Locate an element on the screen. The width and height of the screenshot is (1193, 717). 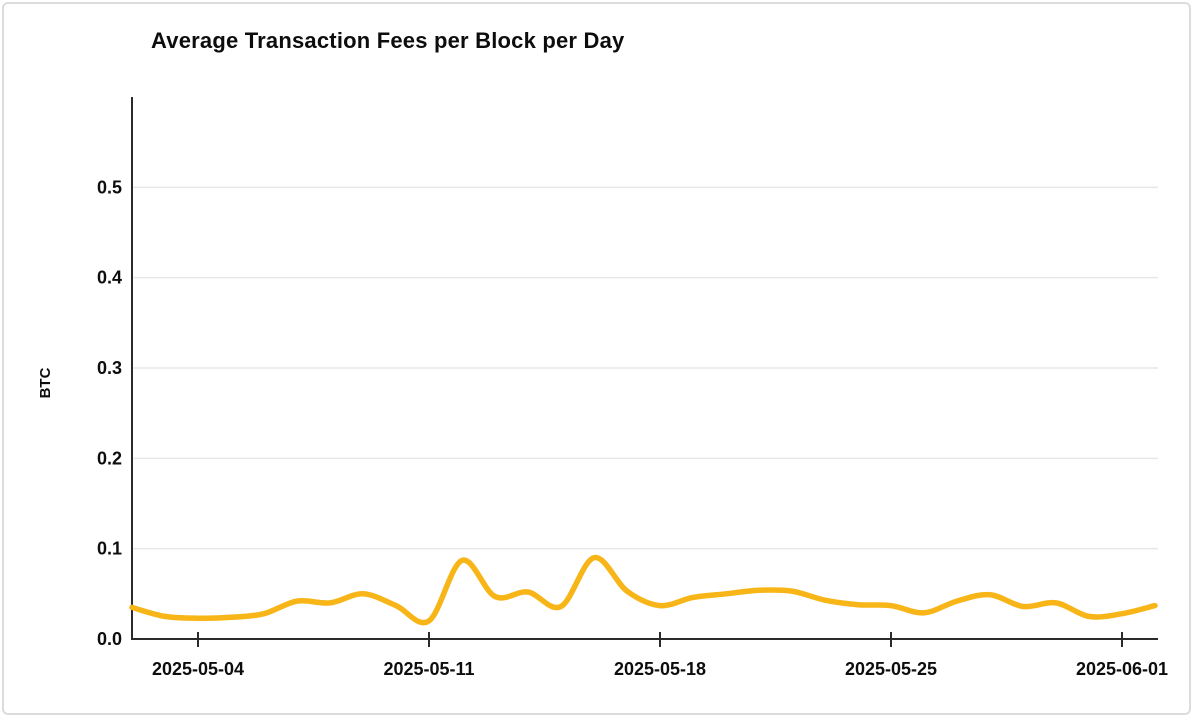
y-axis-label: BTC is located at coordinates (45, 382).